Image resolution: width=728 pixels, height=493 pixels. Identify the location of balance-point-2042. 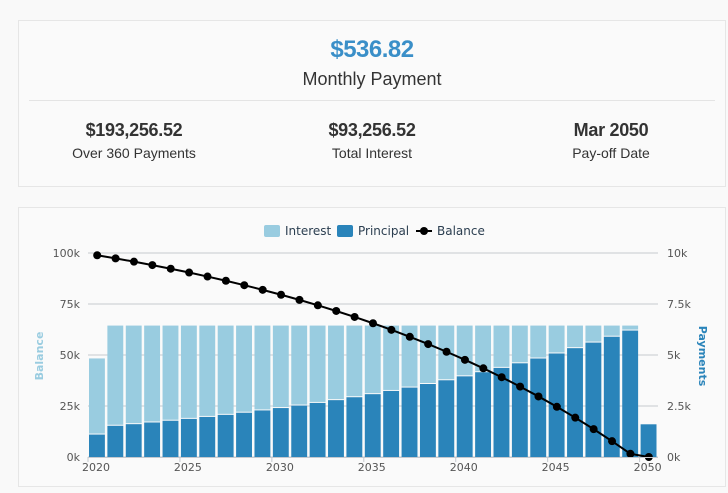
(501, 377).